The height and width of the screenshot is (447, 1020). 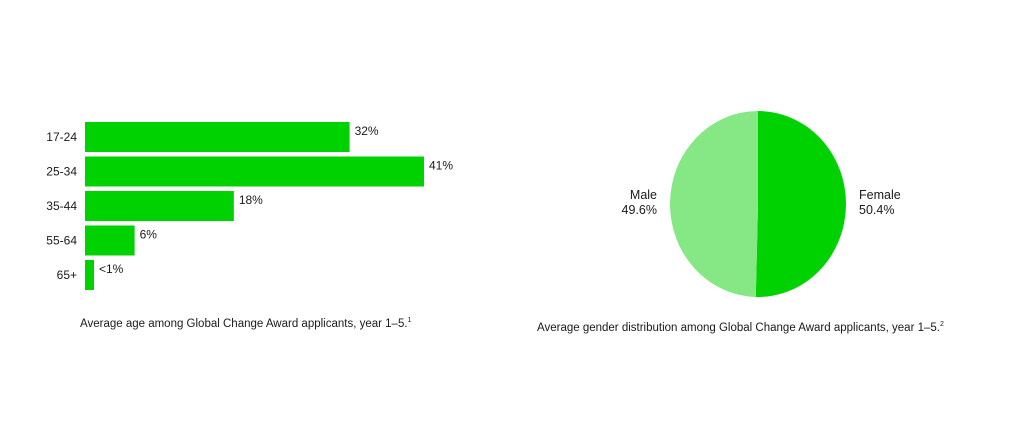 What do you see at coordinates (251, 200) in the screenshot?
I see `value-label: 18%` at bounding box center [251, 200].